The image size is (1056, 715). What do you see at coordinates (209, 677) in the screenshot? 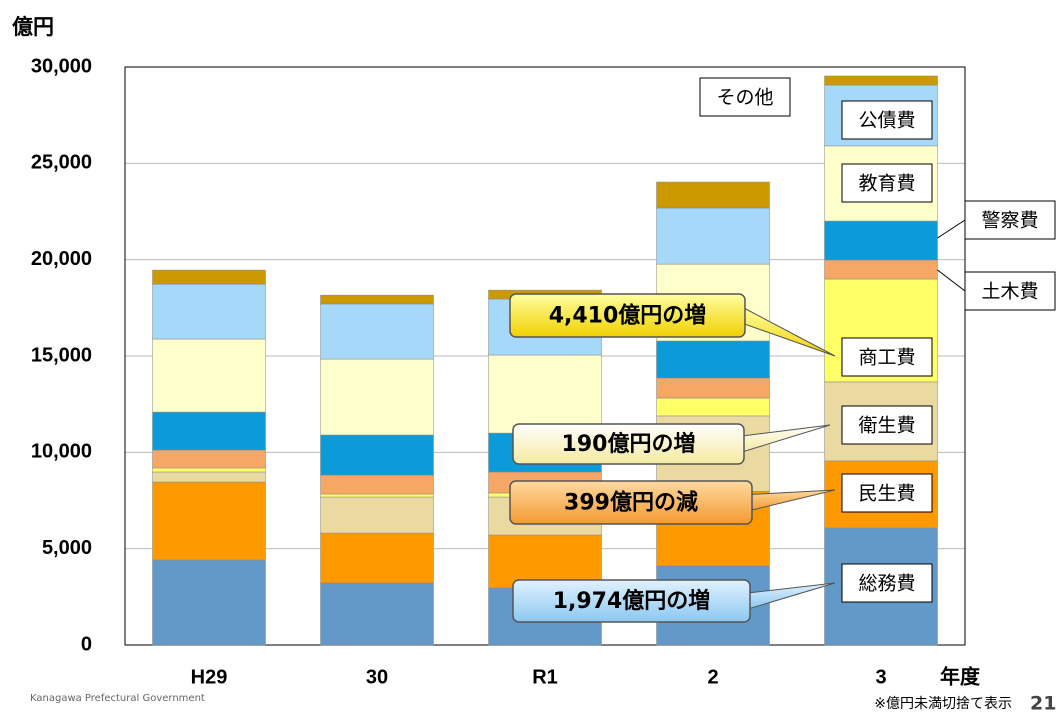
I see `x-tick-label: H29` at bounding box center [209, 677].